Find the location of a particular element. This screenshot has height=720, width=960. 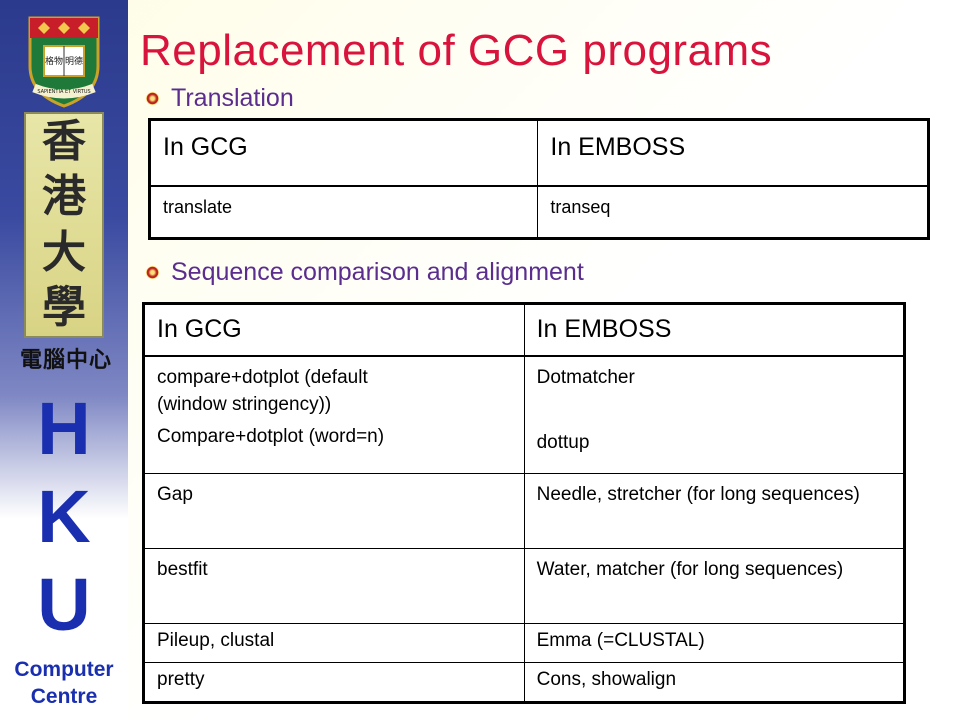

cell-line: compare+dotplot (default is located at coordinates (262, 377).